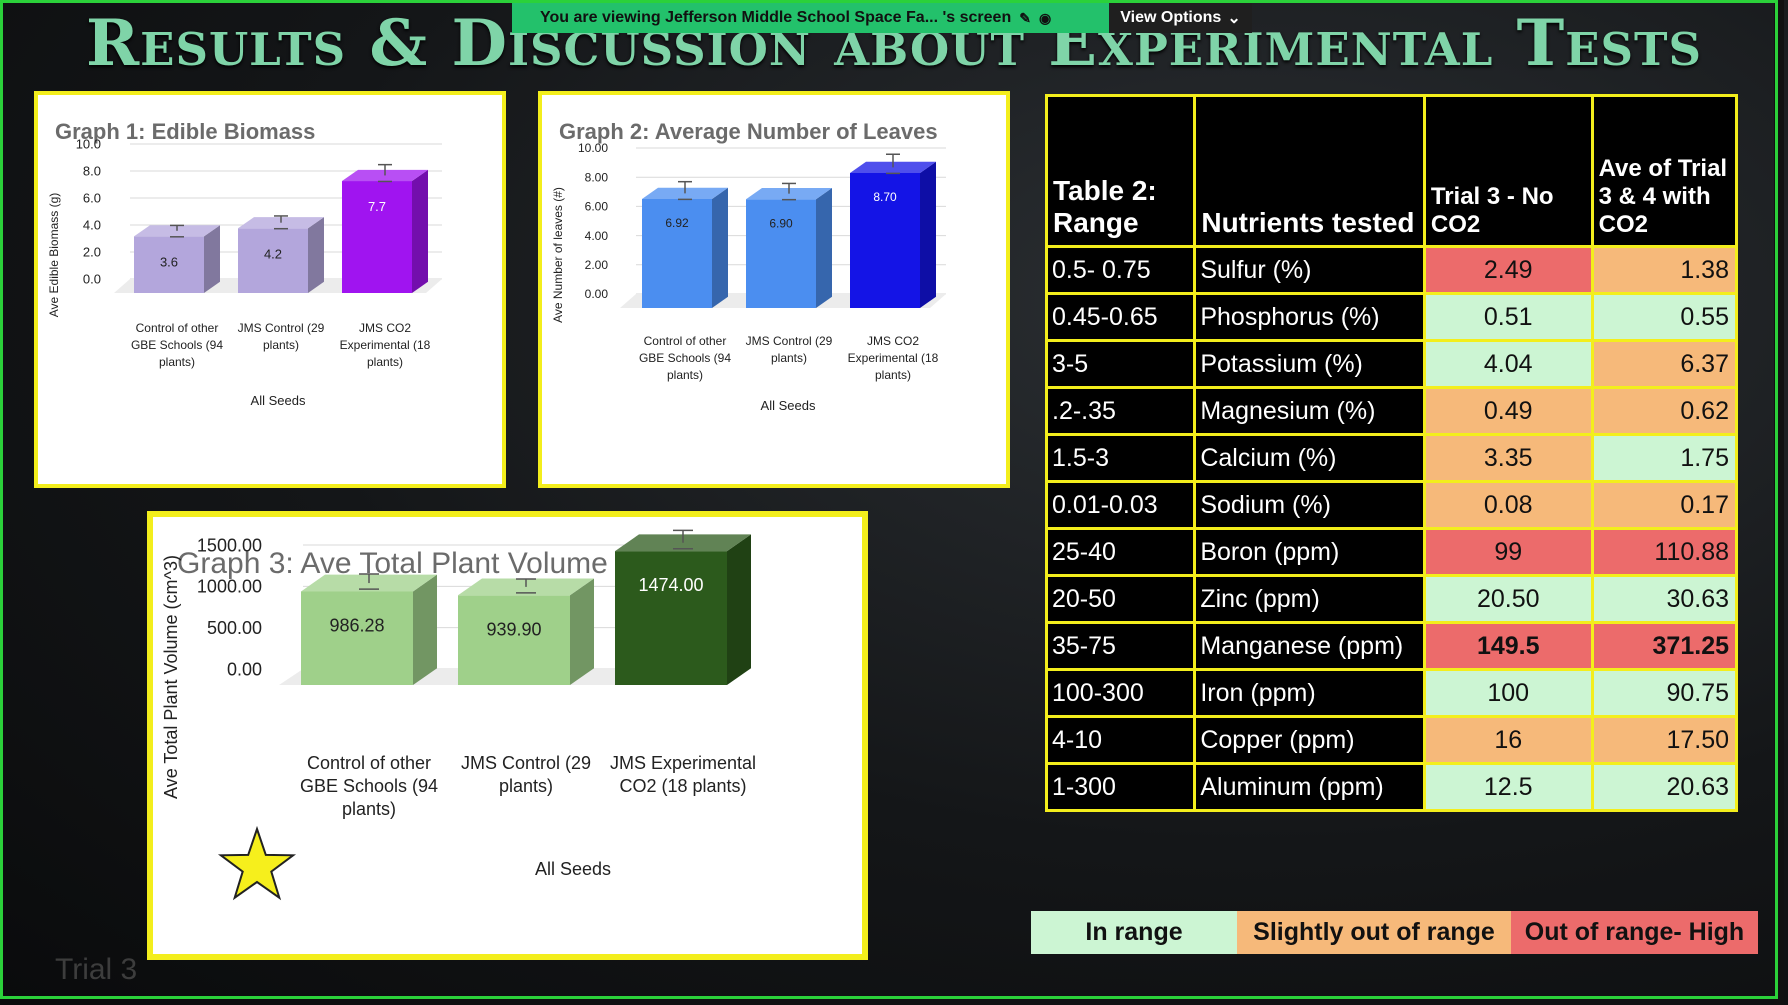 The height and width of the screenshot is (1005, 1788). What do you see at coordinates (1234, 18) in the screenshot?
I see `chevron-down-icon: ⌄` at bounding box center [1234, 18].